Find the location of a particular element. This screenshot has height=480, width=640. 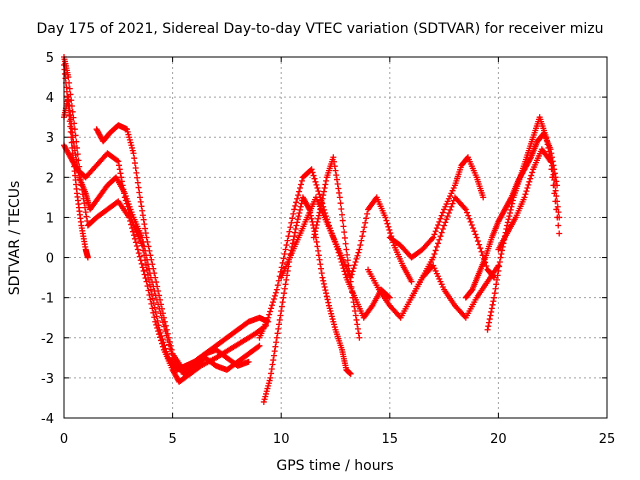

y-tick-label: -3 is located at coordinates (47, 379).